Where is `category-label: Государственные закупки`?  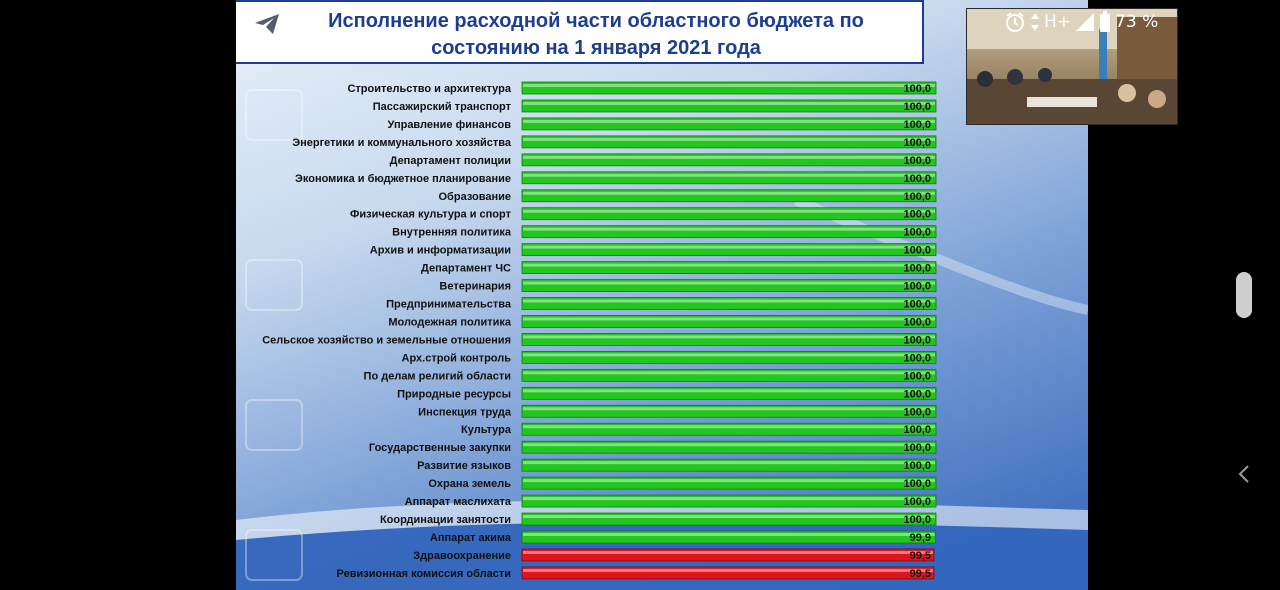 category-label: Государственные закупки is located at coordinates (440, 448).